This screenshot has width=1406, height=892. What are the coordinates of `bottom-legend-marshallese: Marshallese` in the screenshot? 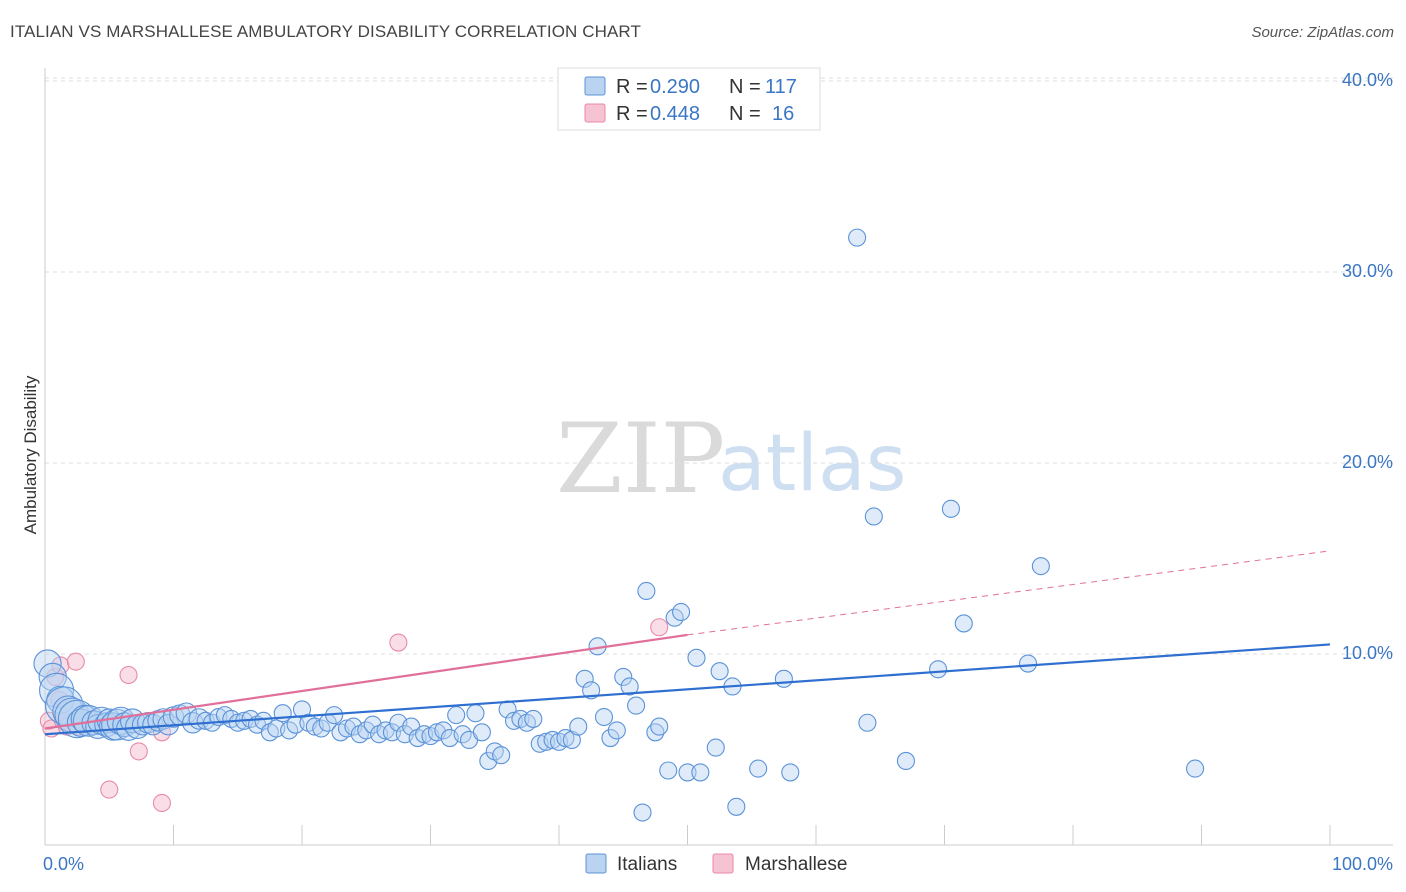 It's located at (796, 864).